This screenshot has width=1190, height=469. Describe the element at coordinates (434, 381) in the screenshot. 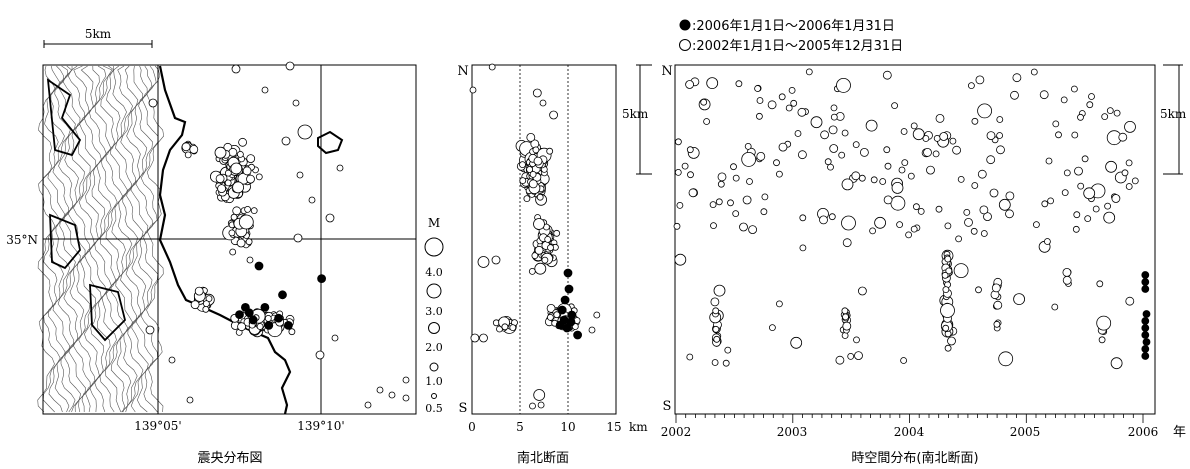

I see `magnitude-label-1: 1.0` at that location.